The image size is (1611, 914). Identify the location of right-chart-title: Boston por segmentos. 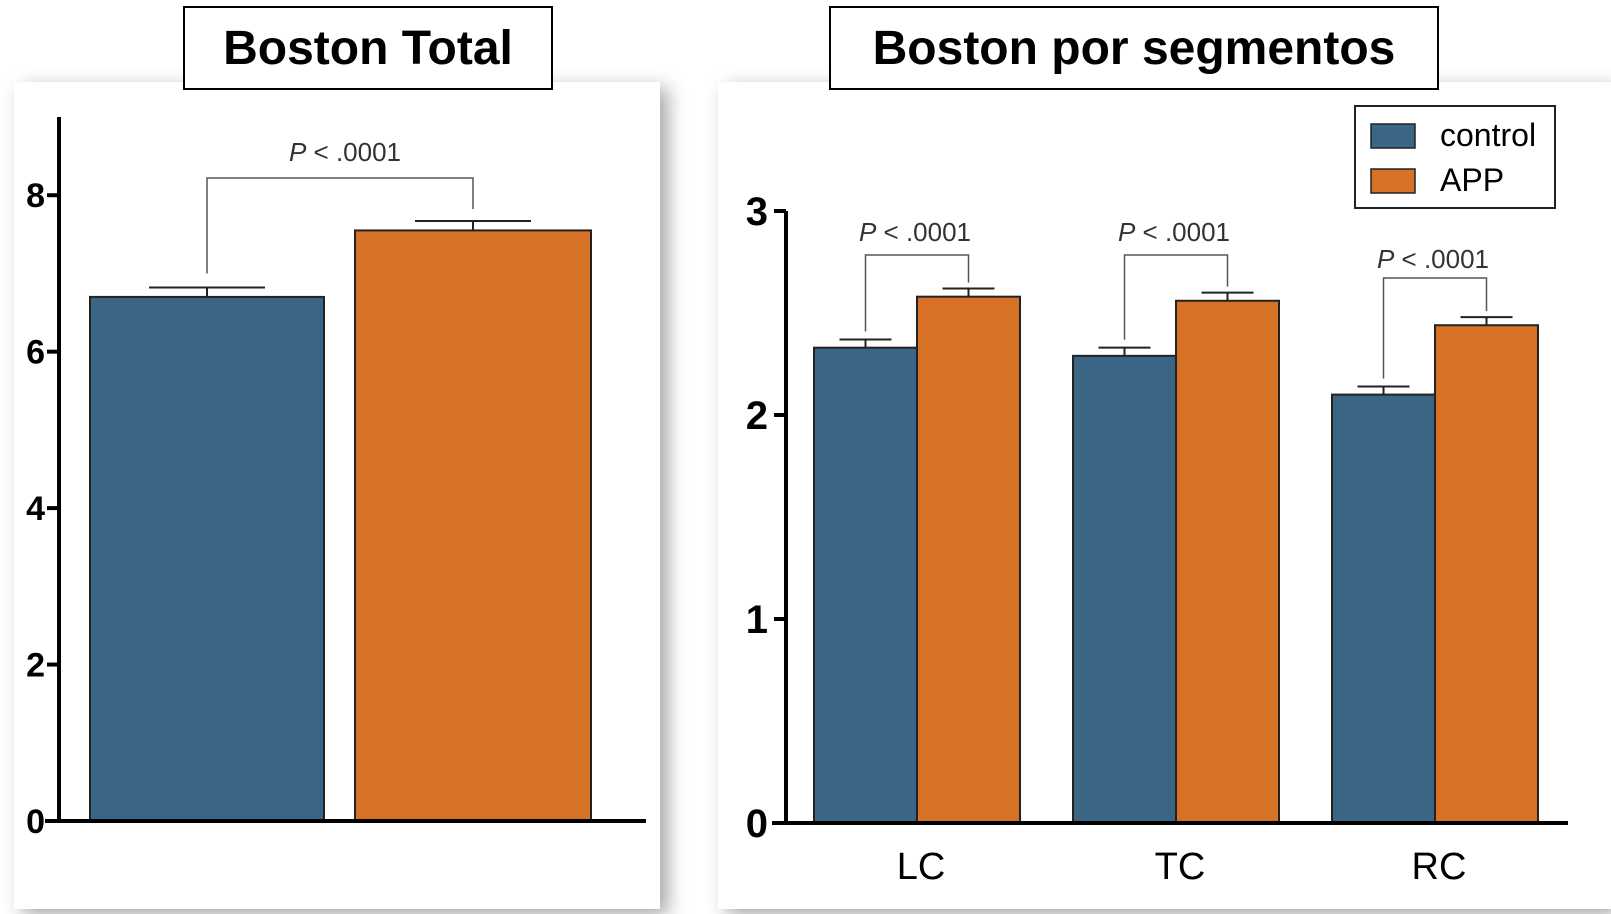
(1134, 48).